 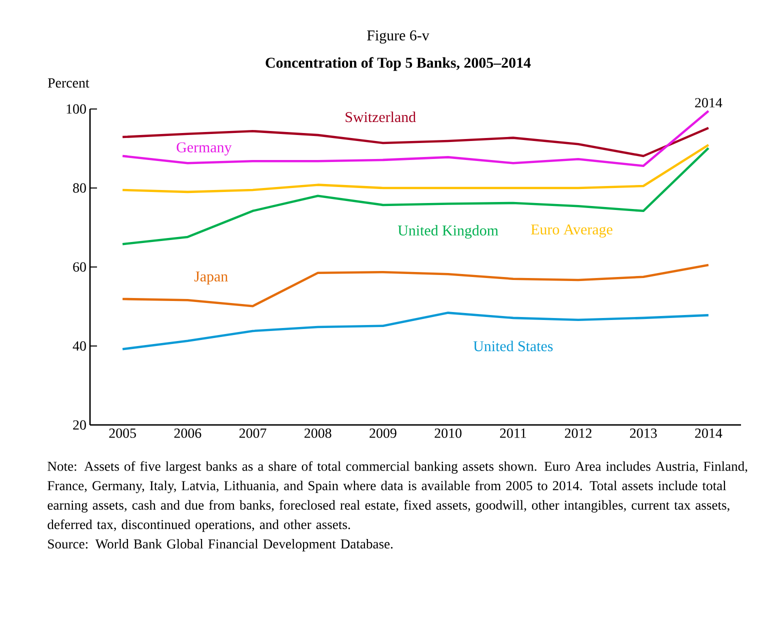 What do you see at coordinates (571, 231) in the screenshot?
I see `text: Euro Average` at bounding box center [571, 231].